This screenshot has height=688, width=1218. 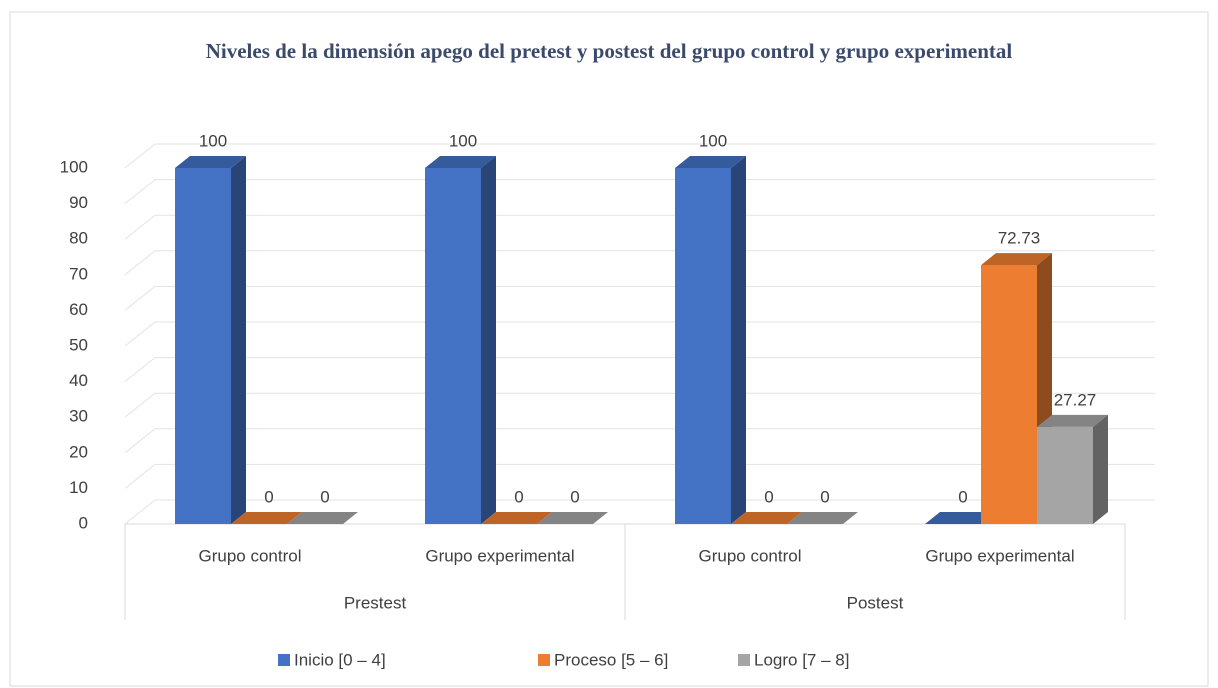 What do you see at coordinates (1019, 238) in the screenshot?
I see `data-label: 72.73` at bounding box center [1019, 238].